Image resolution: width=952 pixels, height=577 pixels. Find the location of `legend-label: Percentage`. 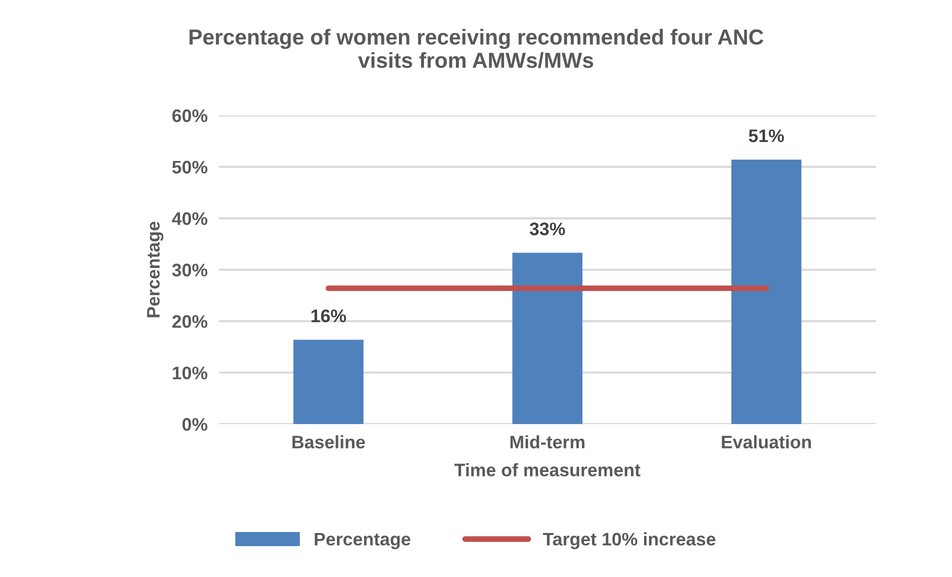

legend-label: Percentage is located at coordinates (362, 541).